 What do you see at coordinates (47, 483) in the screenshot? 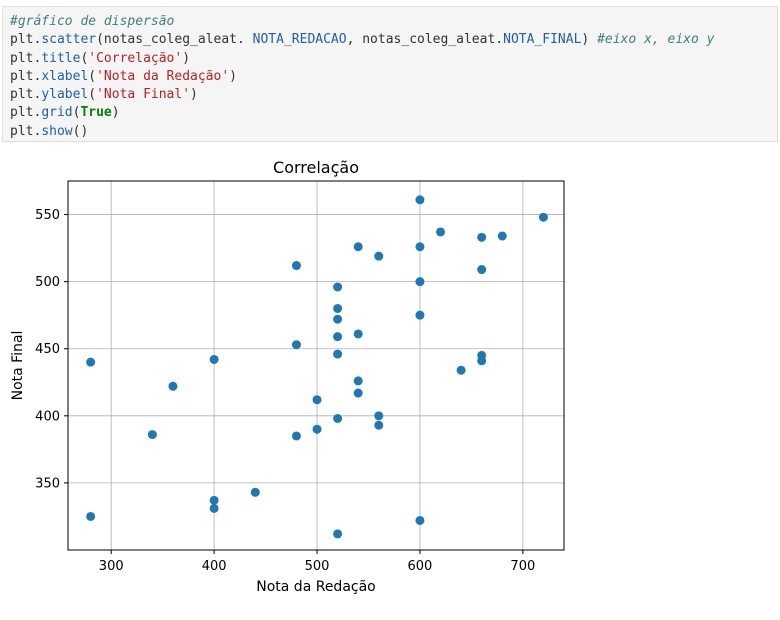
I see `y-tick-label: 350` at bounding box center [47, 483].